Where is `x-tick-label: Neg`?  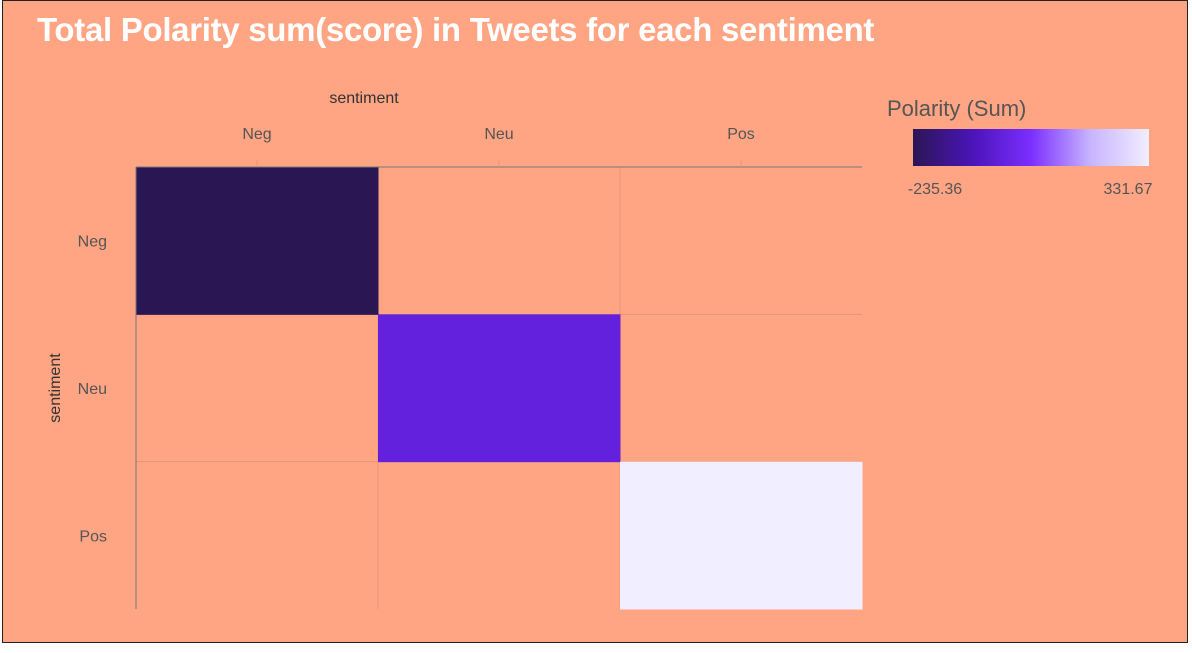 x-tick-label: Neg is located at coordinates (256, 134).